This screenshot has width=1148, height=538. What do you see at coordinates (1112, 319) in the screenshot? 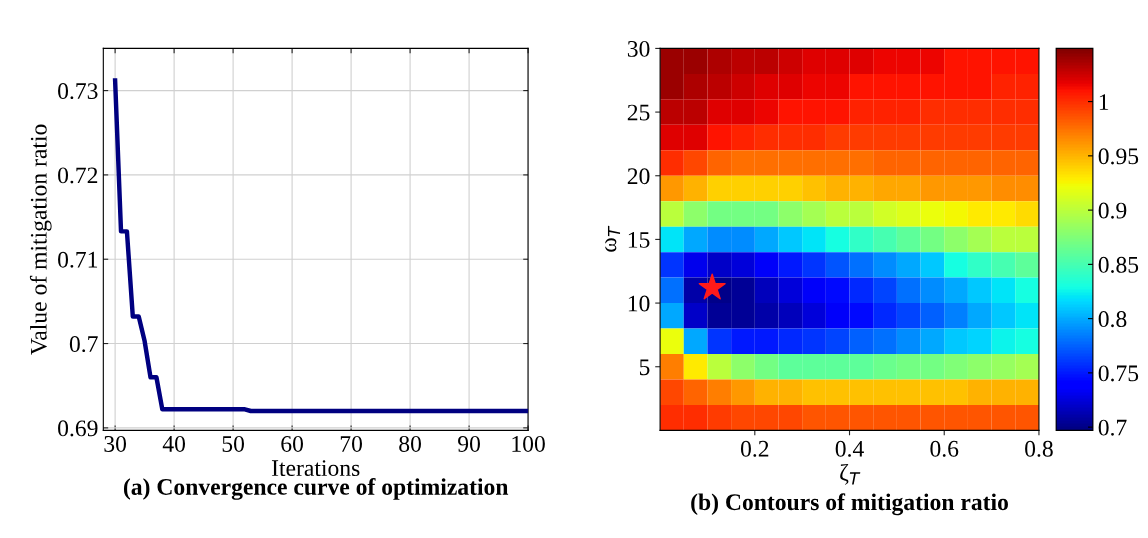
I see `color-bar-label: 0.8` at bounding box center [1112, 319].